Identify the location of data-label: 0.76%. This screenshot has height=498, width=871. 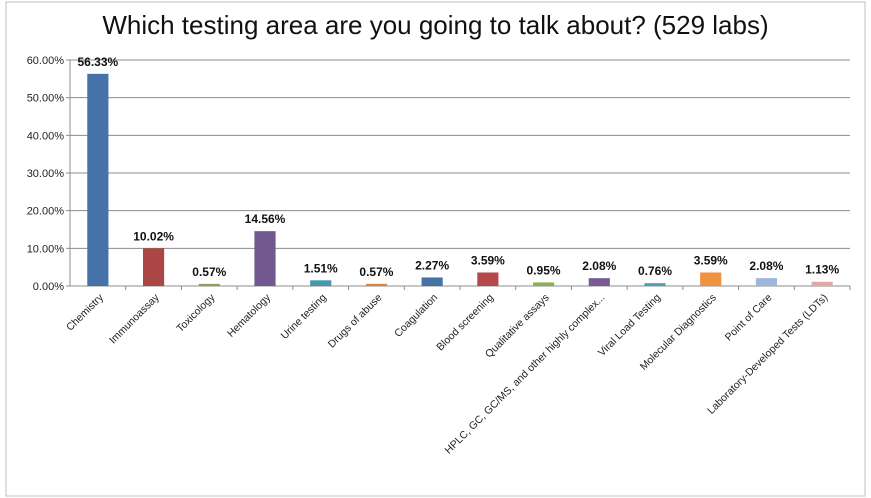
(655, 271).